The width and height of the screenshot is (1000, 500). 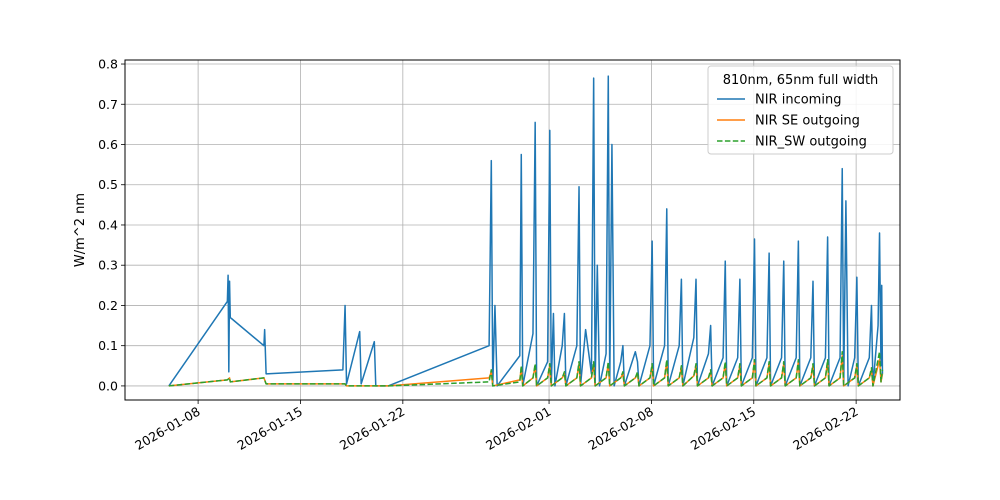 I want to click on x-tick-label: 2026-01-15, so click(x=270, y=428).